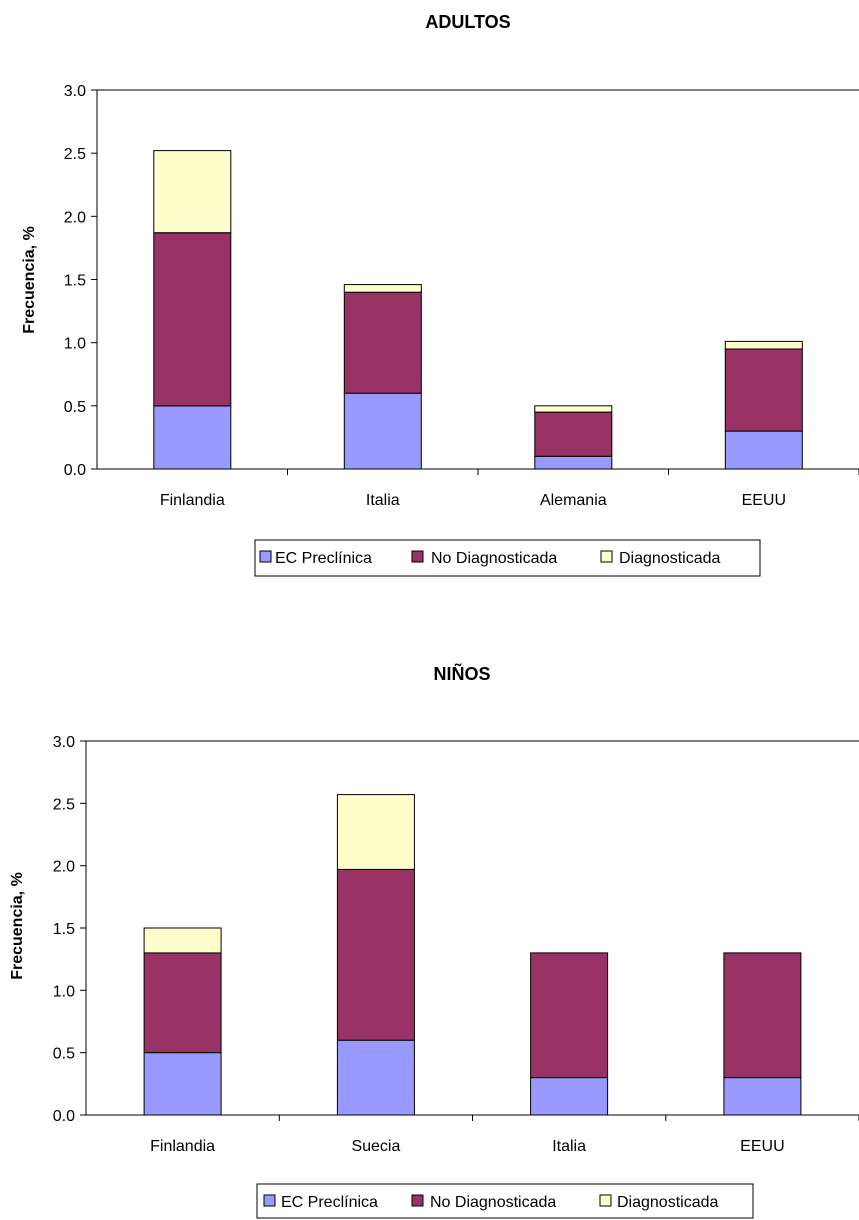 This screenshot has width=859, height=1220. What do you see at coordinates (573, 500) in the screenshot?
I see `x-tick-label: Alemania` at bounding box center [573, 500].